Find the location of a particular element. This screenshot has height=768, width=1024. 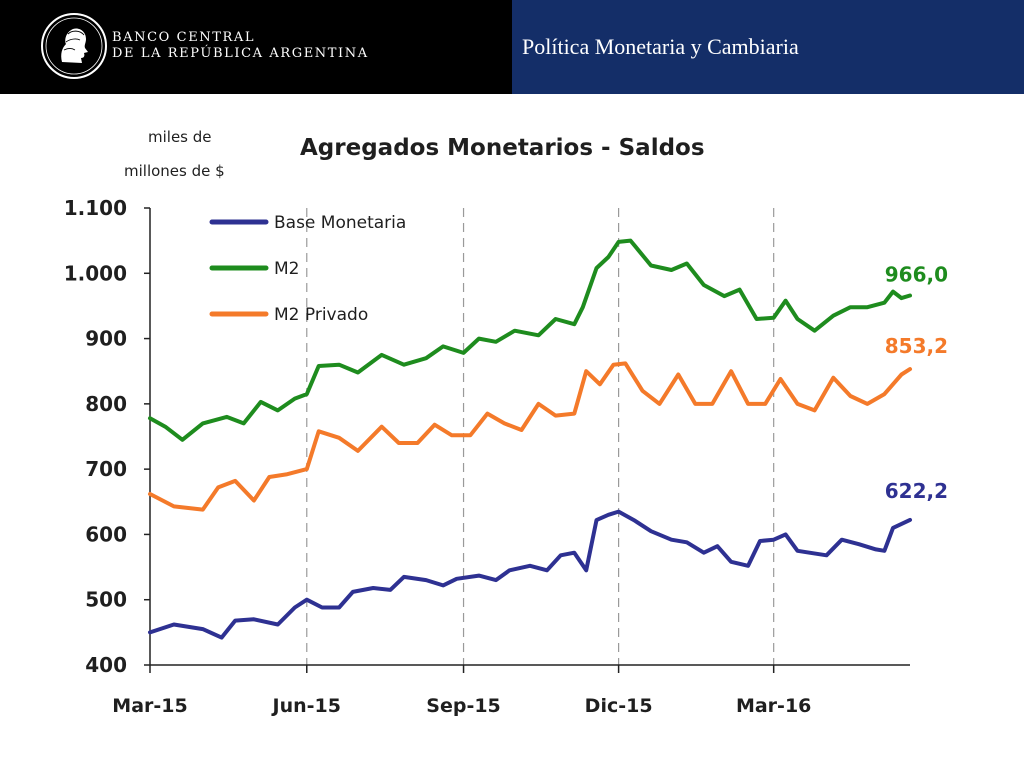

y-tick-label: 1.100 is located at coordinates (95, 208).